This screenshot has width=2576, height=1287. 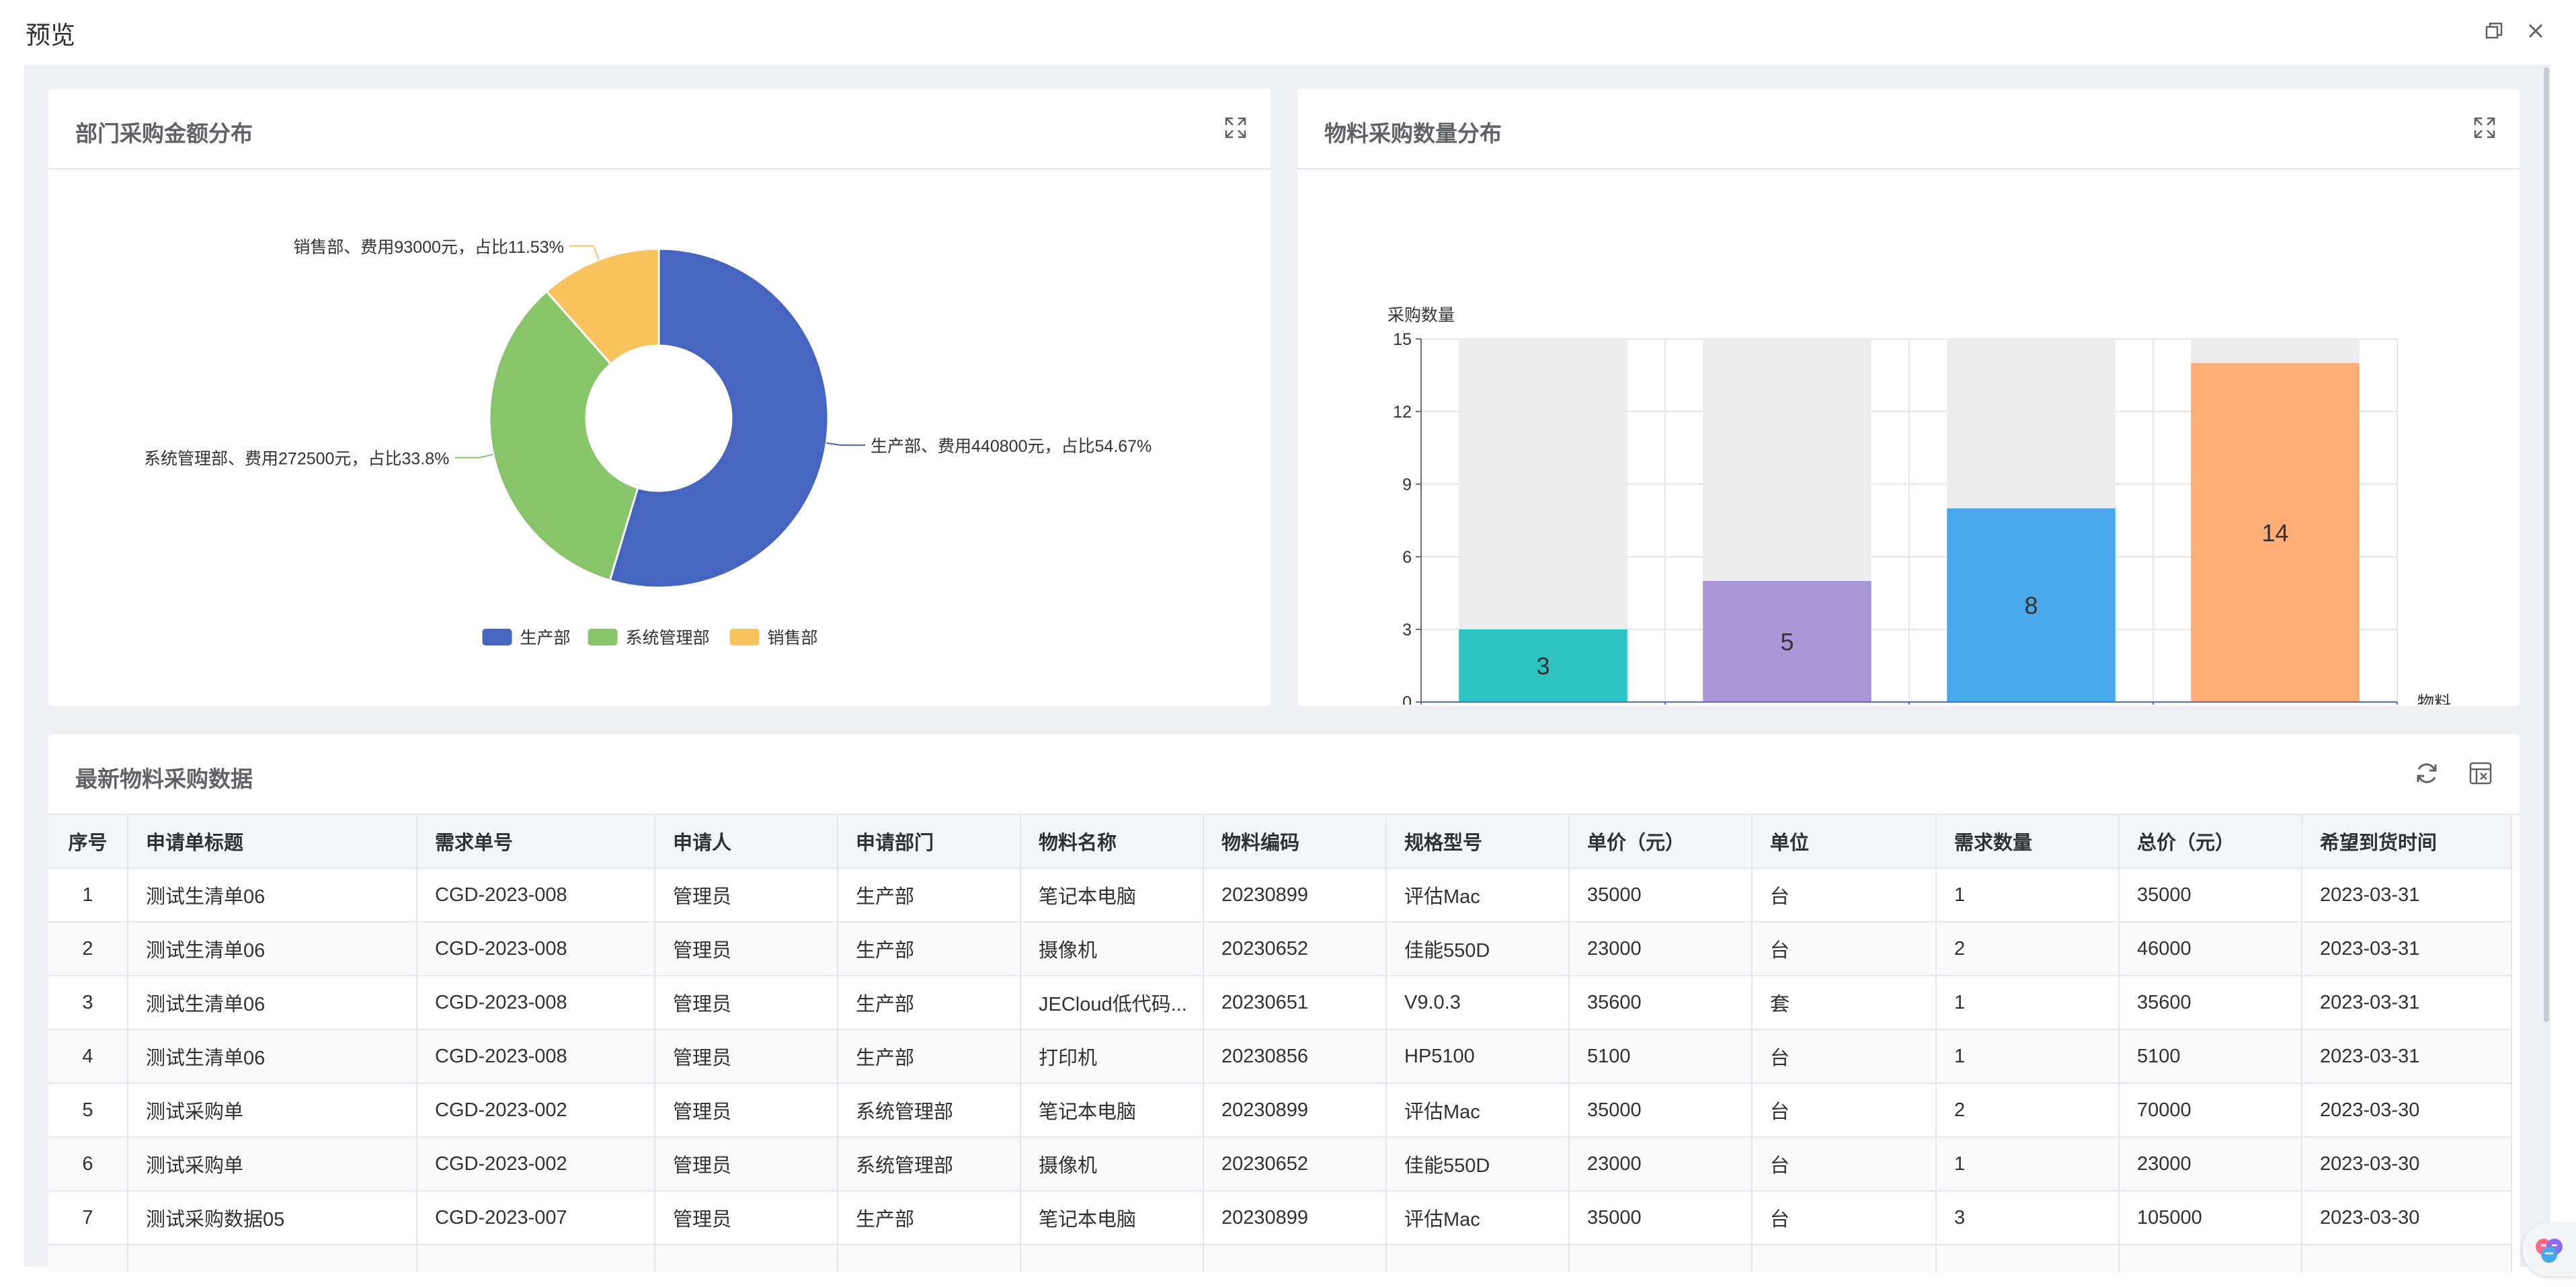 What do you see at coordinates (773, 638) in the screenshot?
I see `legend-item: 销售部` at bounding box center [773, 638].